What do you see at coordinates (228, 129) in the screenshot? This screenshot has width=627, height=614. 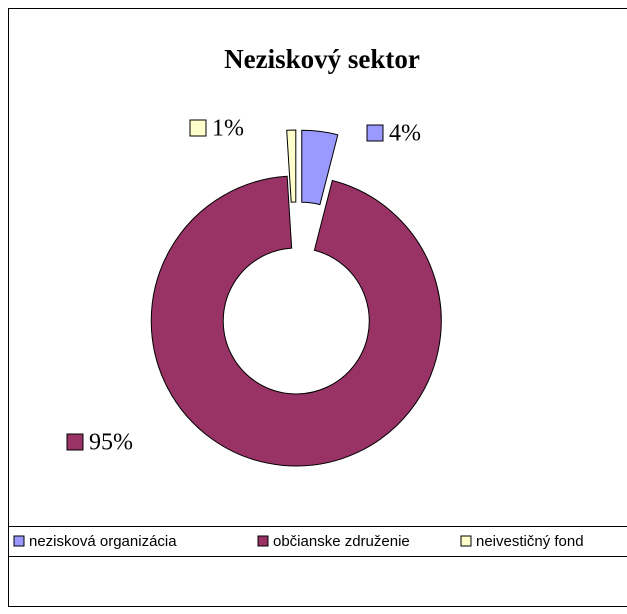 I see `data-label: 1%` at bounding box center [228, 129].